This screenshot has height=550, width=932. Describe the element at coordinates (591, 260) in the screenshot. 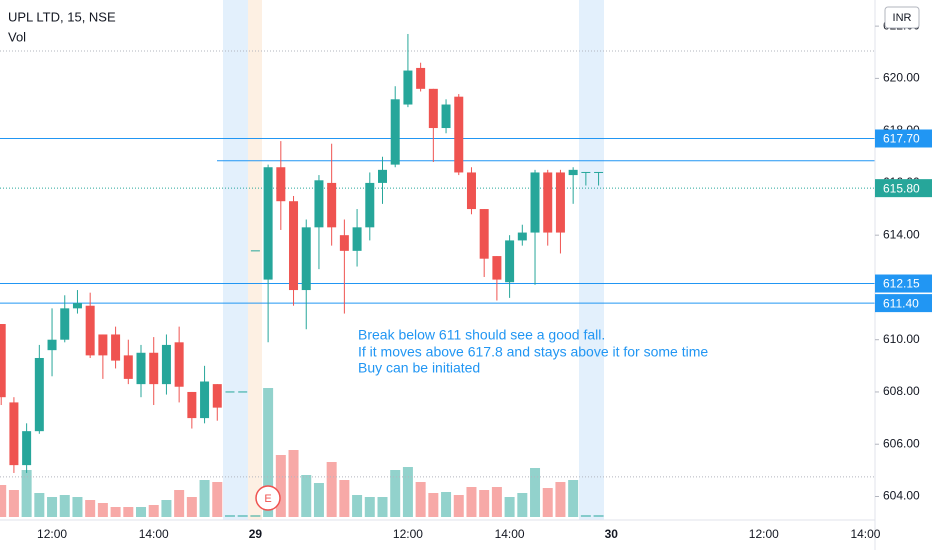

I see `session-band` at that location.